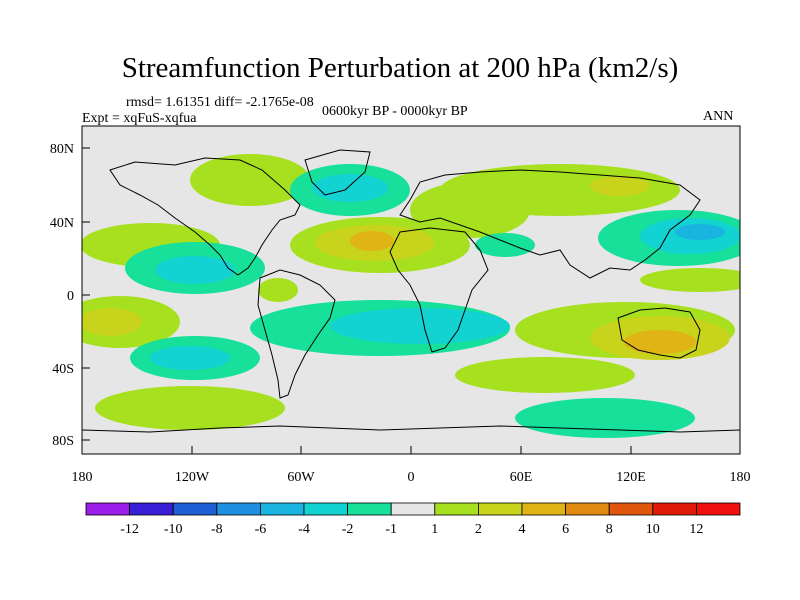 The image size is (800, 600). What do you see at coordinates (653, 529) in the screenshot?
I see `colorbar-label: 10` at bounding box center [653, 529].